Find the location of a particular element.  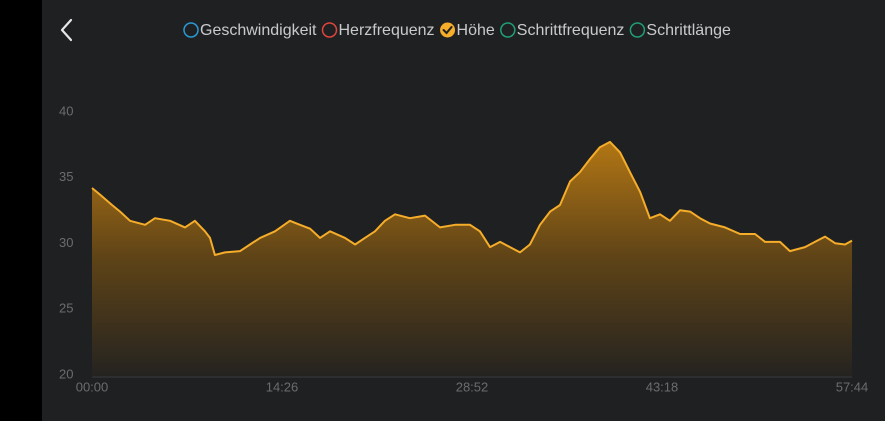

legend-item: Höhe is located at coordinates (467, 30).